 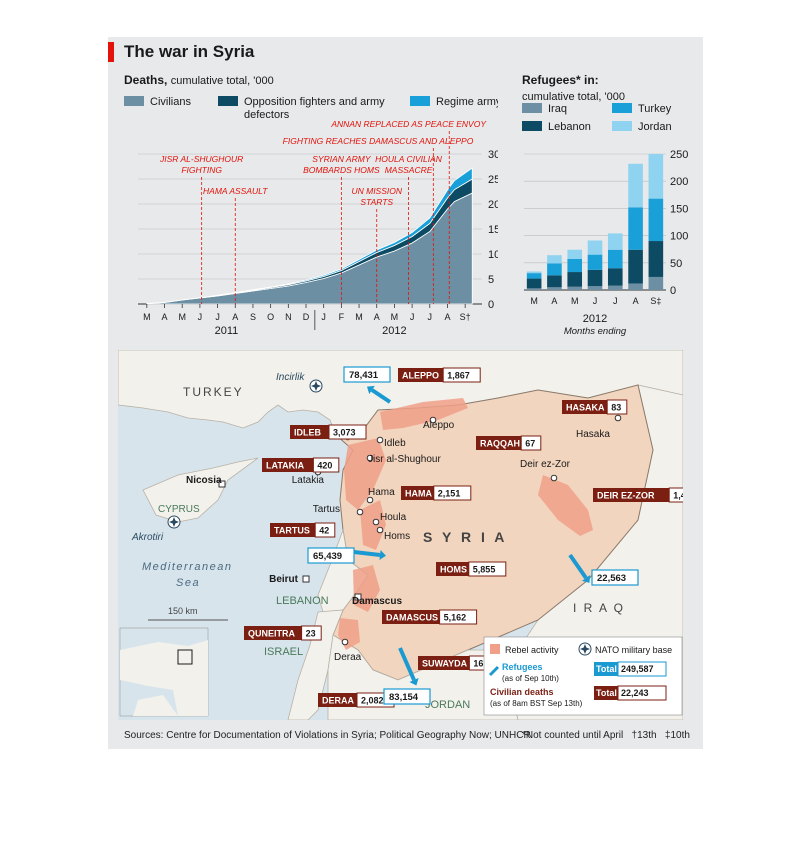 I want to click on deaths-x-tick: A, so click(x=165, y=317).